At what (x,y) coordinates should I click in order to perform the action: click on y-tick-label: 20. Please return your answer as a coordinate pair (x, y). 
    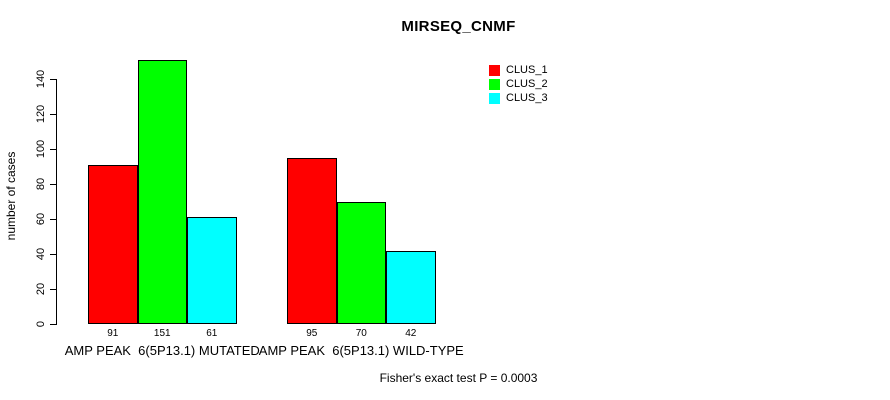
    Looking at the image, I should click on (41, 289).